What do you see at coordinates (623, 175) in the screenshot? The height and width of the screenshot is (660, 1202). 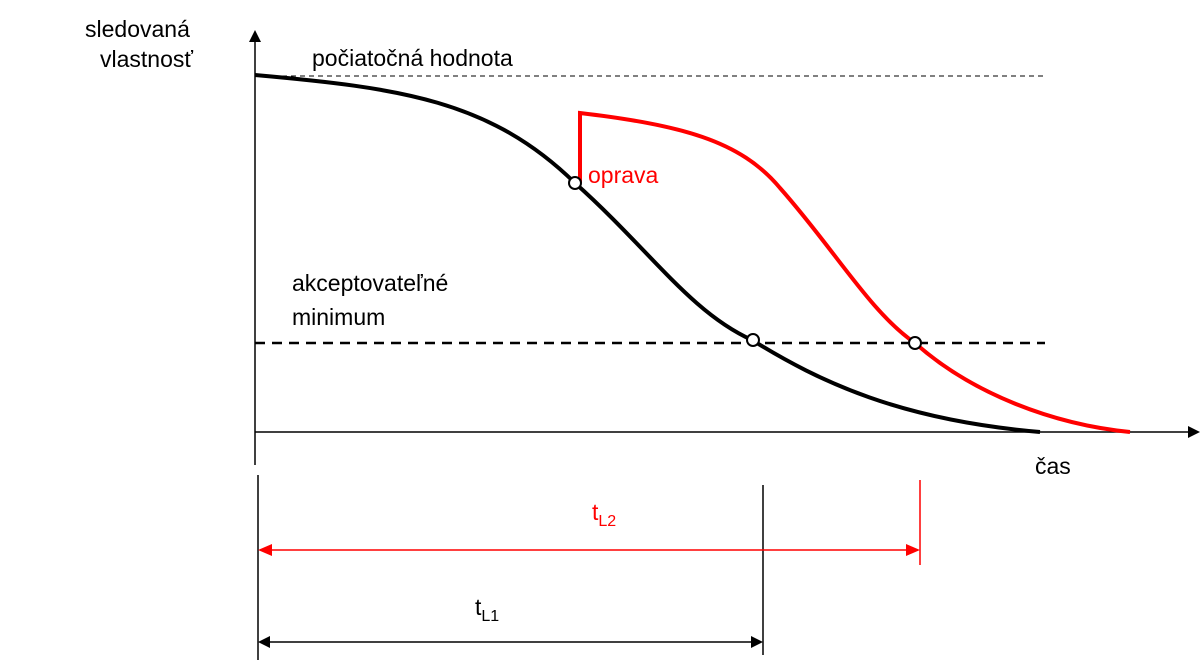 I see `repair-label: oprava` at bounding box center [623, 175].